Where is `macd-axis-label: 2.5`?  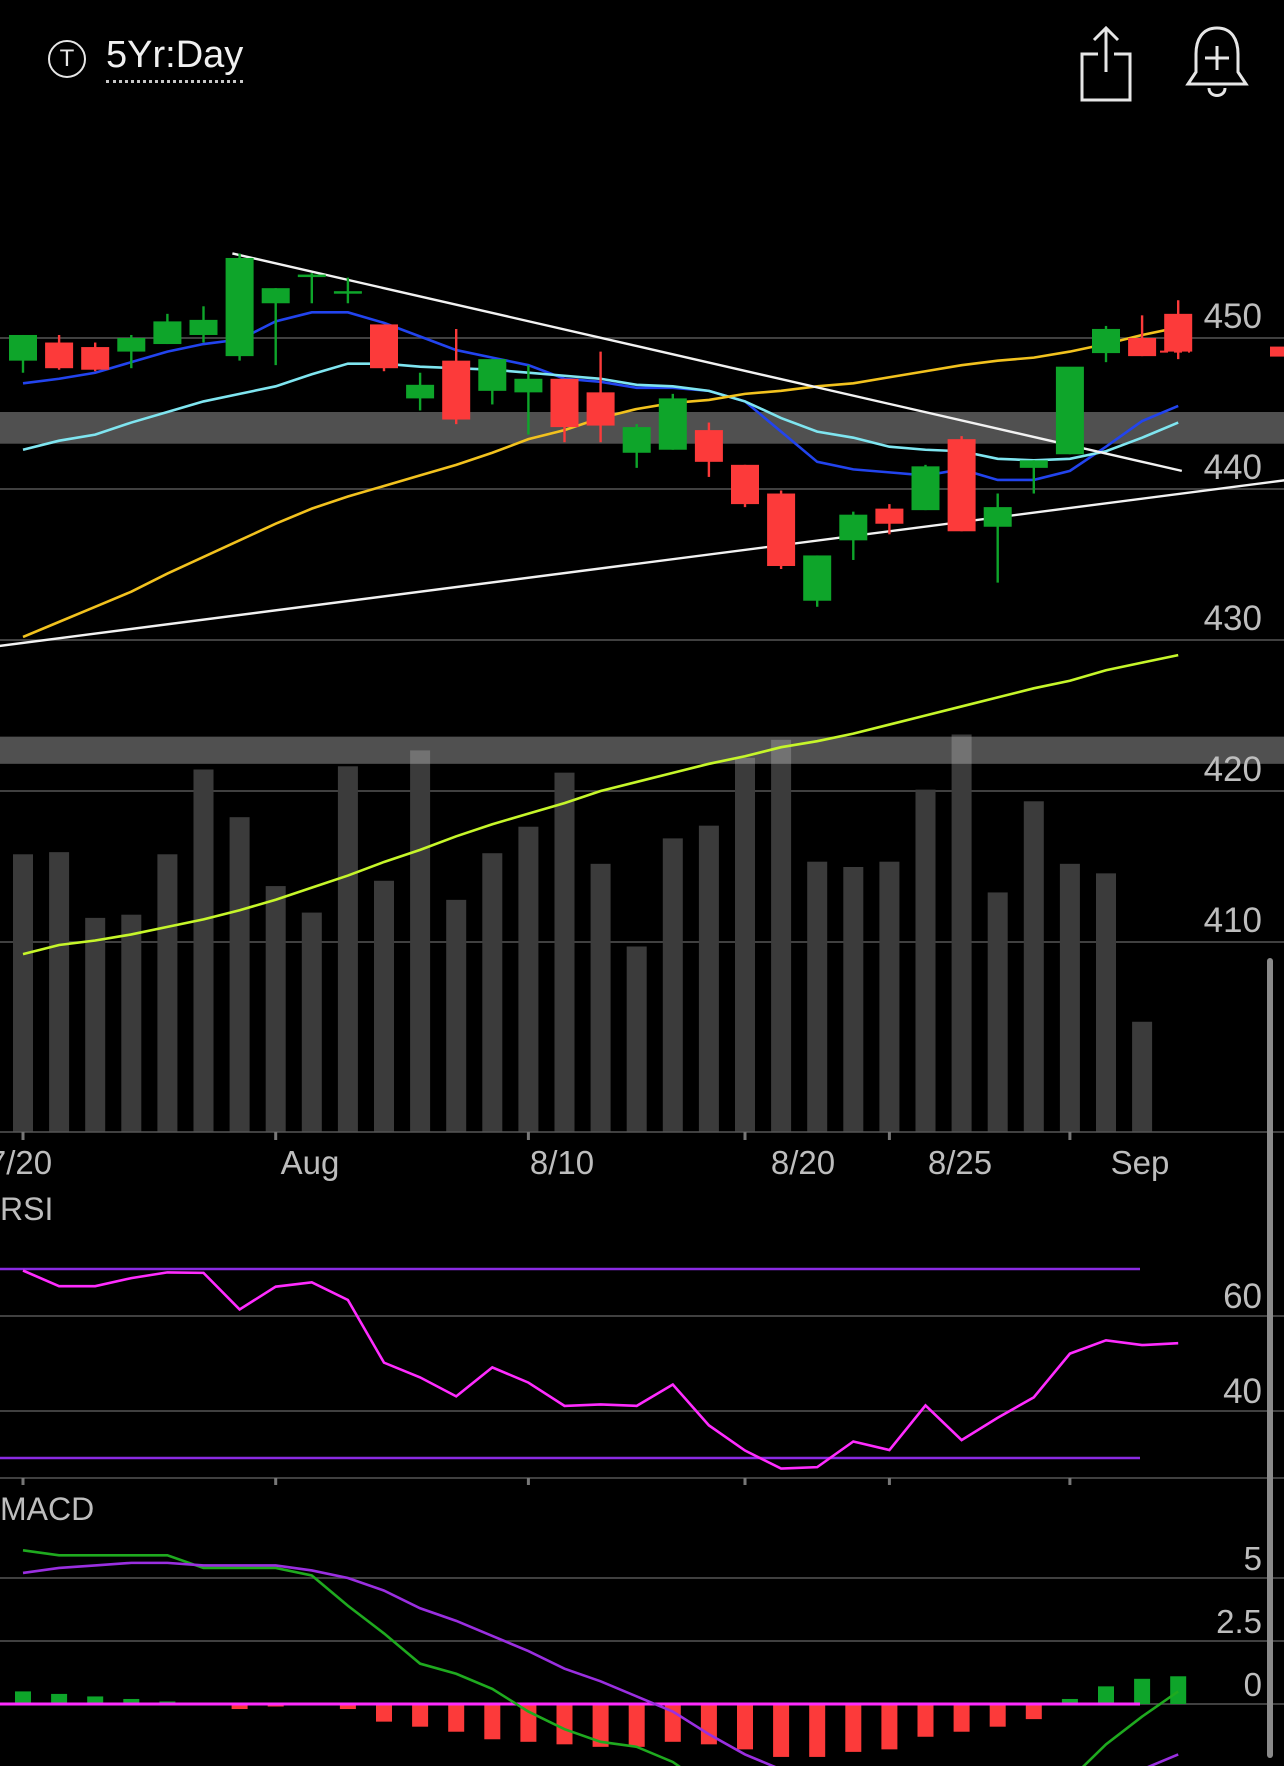 macd-axis-label: 2.5 is located at coordinates (1239, 1621).